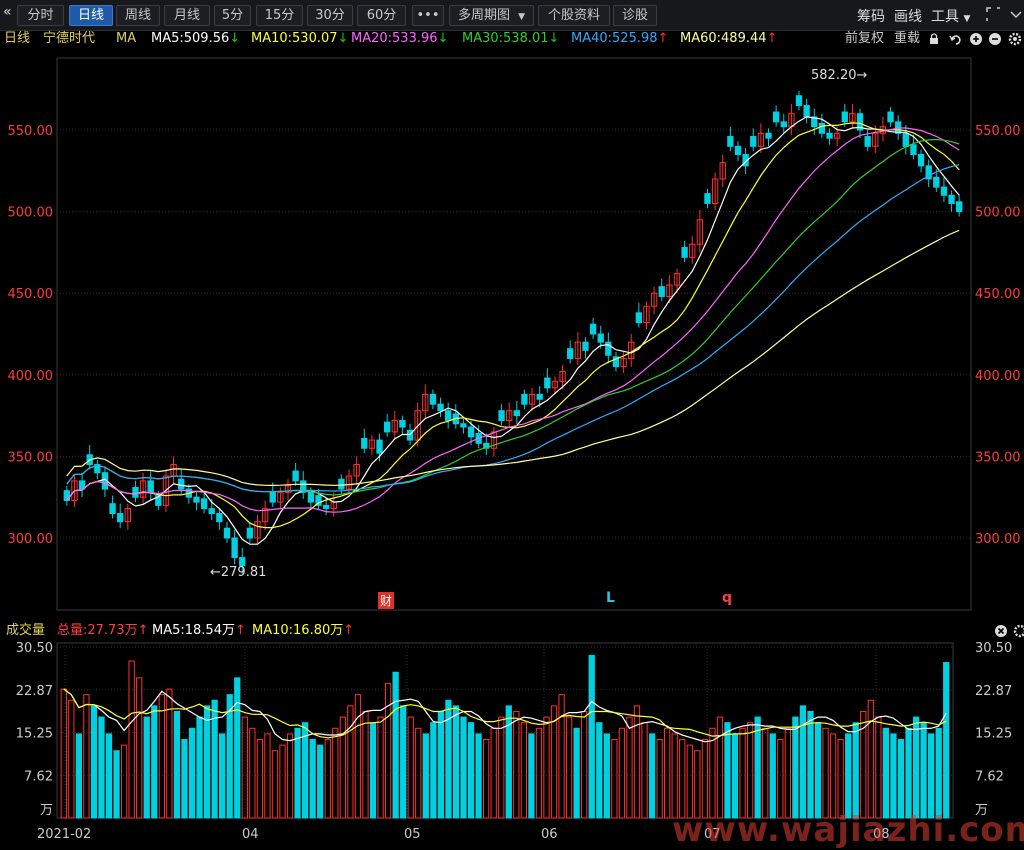  What do you see at coordinates (950, 16) in the screenshot?
I see `tools-menu: 工具 ▼` at bounding box center [950, 16].